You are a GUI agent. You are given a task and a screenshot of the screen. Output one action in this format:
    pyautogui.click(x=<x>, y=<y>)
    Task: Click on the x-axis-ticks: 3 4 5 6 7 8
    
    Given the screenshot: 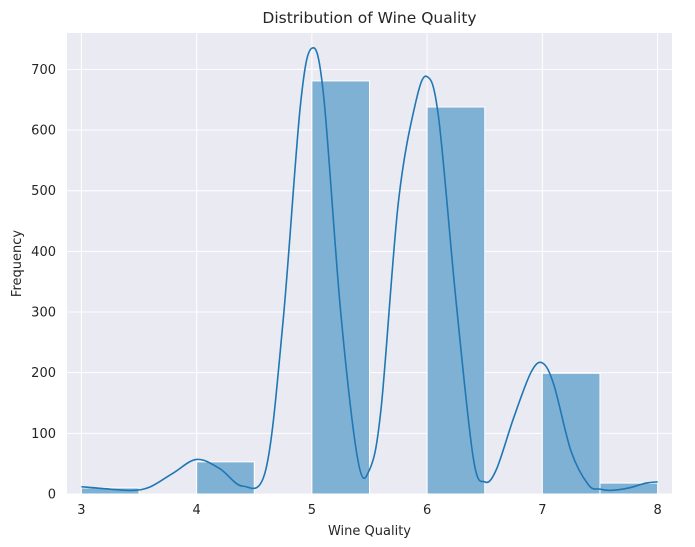 What is the action you would take?
    pyautogui.click(x=369, y=510)
    